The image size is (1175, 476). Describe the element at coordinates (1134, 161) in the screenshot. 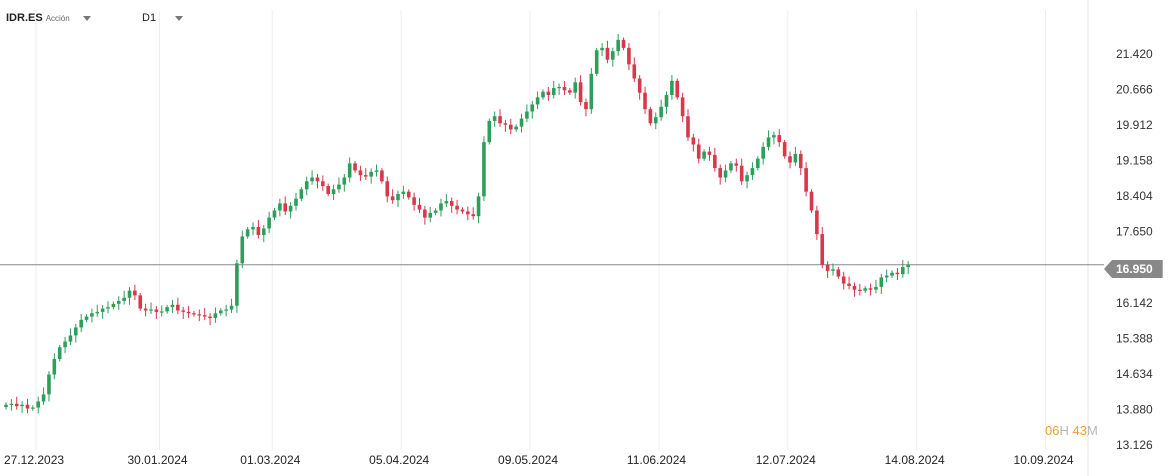

I see `y-tick-label: 19.158` at that location.